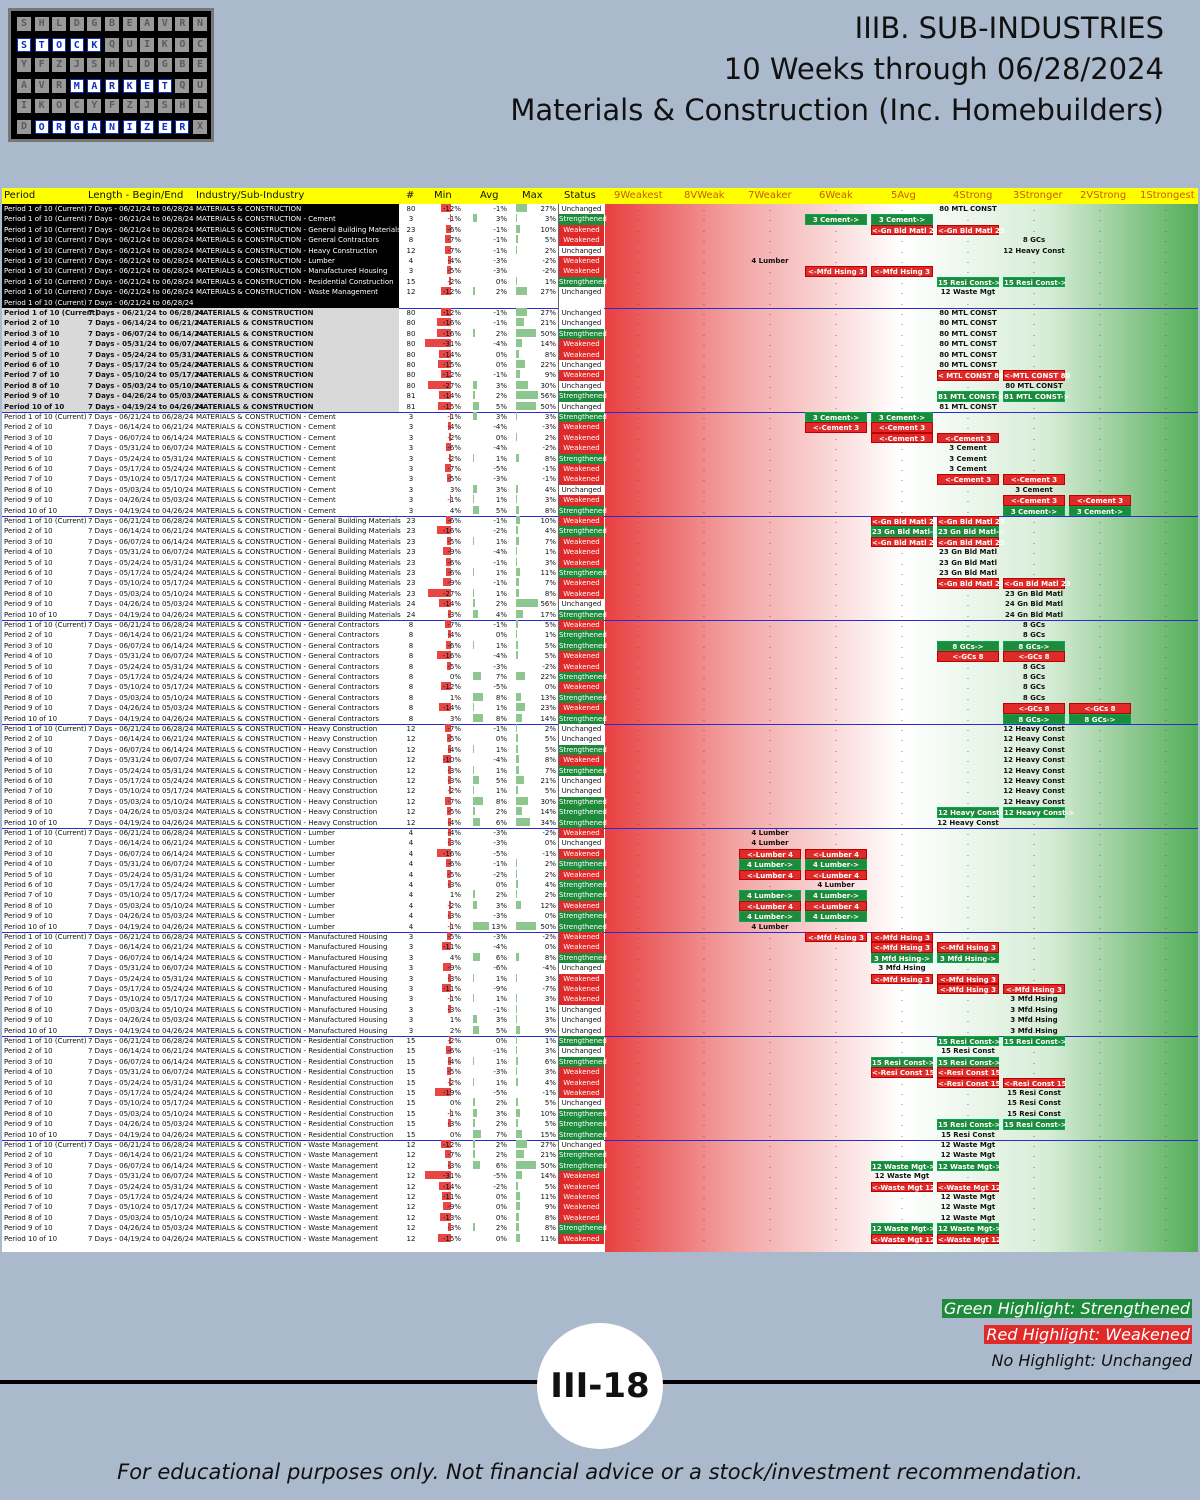 Image resolution: width=1200 pixels, height=1500 pixels. What do you see at coordinates (550, 489) in the screenshot?
I see `max-value: 4%` at bounding box center [550, 489].